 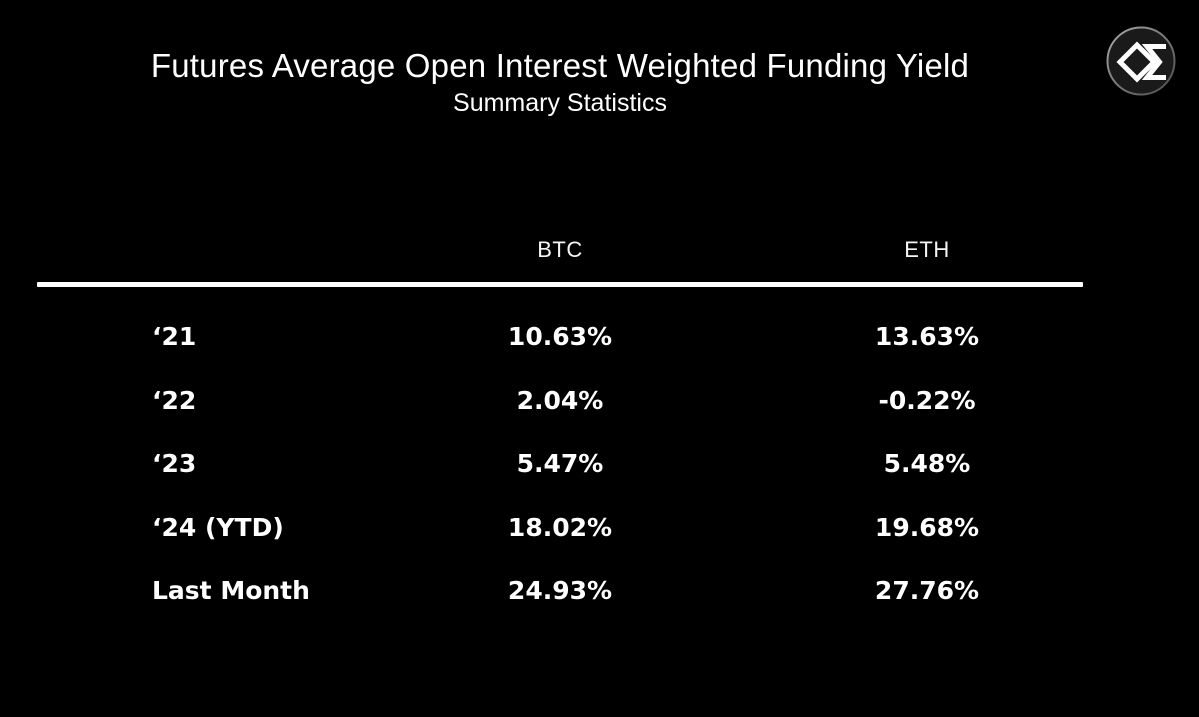 I want to click on btc-value-cell: 2.04%, so click(x=560, y=400).